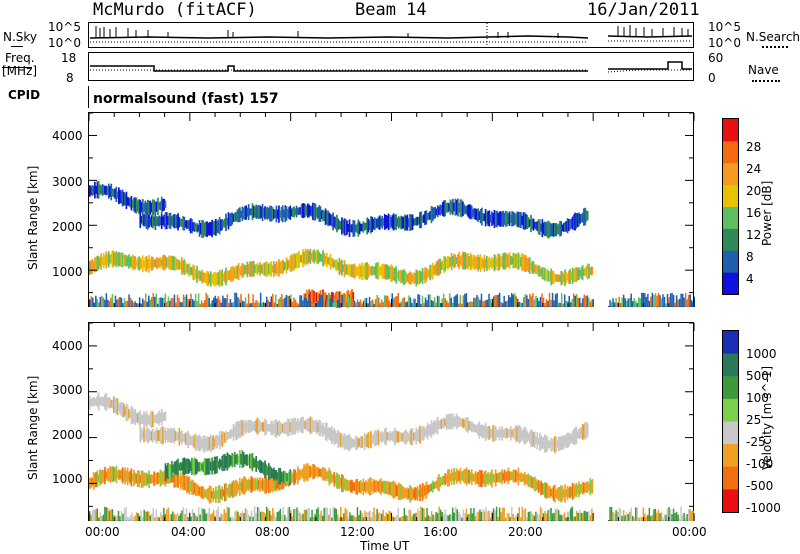 The height and width of the screenshot is (554, 800). Describe the element at coordinates (102, 532) in the screenshot. I see `xtick-0000: 00:00` at that location.